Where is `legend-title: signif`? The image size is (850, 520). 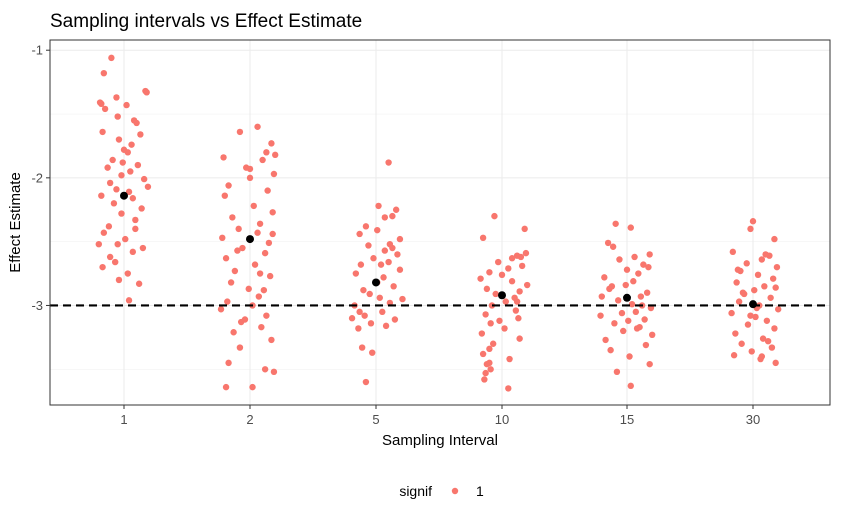
legend-title: signif is located at coordinates (415, 491).